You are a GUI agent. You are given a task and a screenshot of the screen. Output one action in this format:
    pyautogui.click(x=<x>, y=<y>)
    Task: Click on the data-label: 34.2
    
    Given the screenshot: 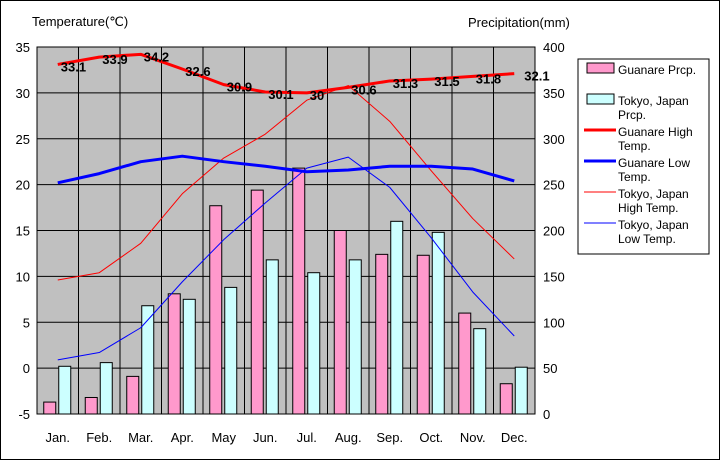 What is the action you would take?
    pyautogui.click(x=156, y=56)
    